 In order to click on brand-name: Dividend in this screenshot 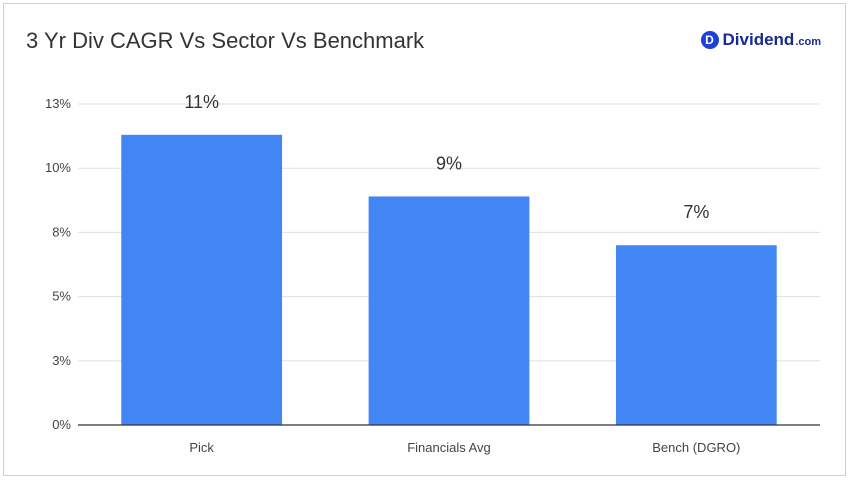, I will do `click(758, 39)`.